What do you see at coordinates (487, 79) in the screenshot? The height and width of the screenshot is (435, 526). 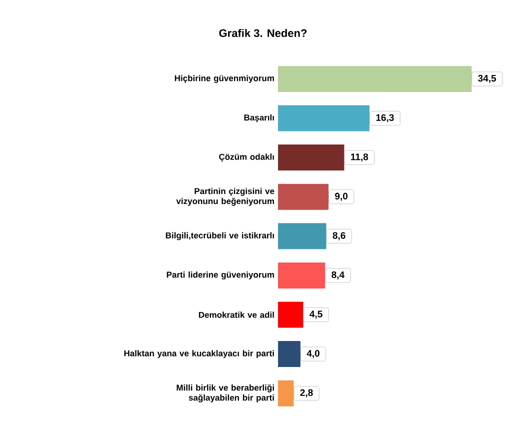 I see `data-label: 34,5` at bounding box center [487, 79].